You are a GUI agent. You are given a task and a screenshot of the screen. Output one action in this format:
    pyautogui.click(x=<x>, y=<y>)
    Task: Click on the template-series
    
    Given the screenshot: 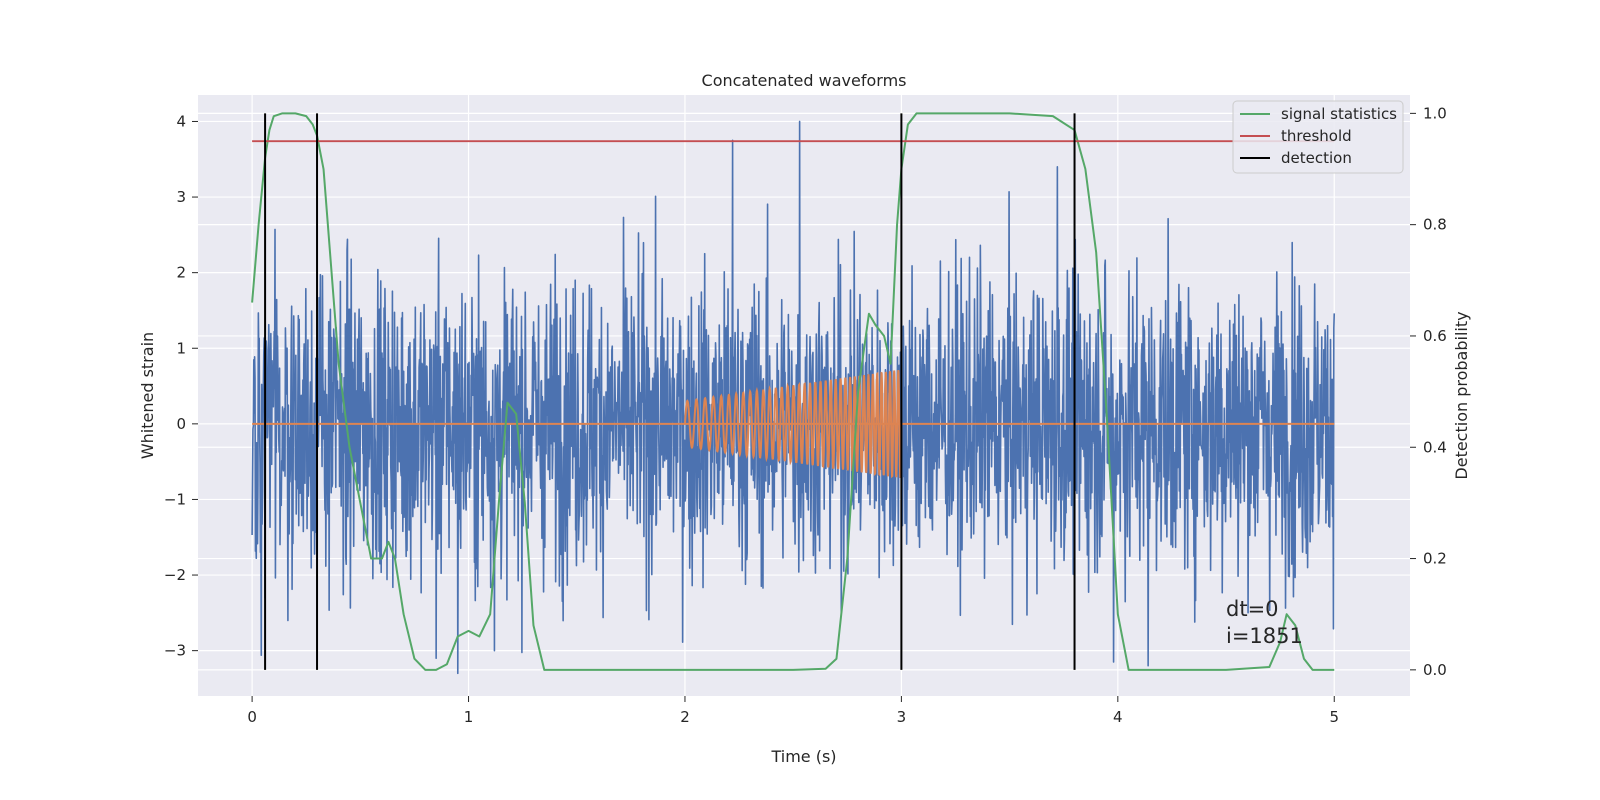 What is the action you would take?
    pyautogui.click(x=793, y=424)
    